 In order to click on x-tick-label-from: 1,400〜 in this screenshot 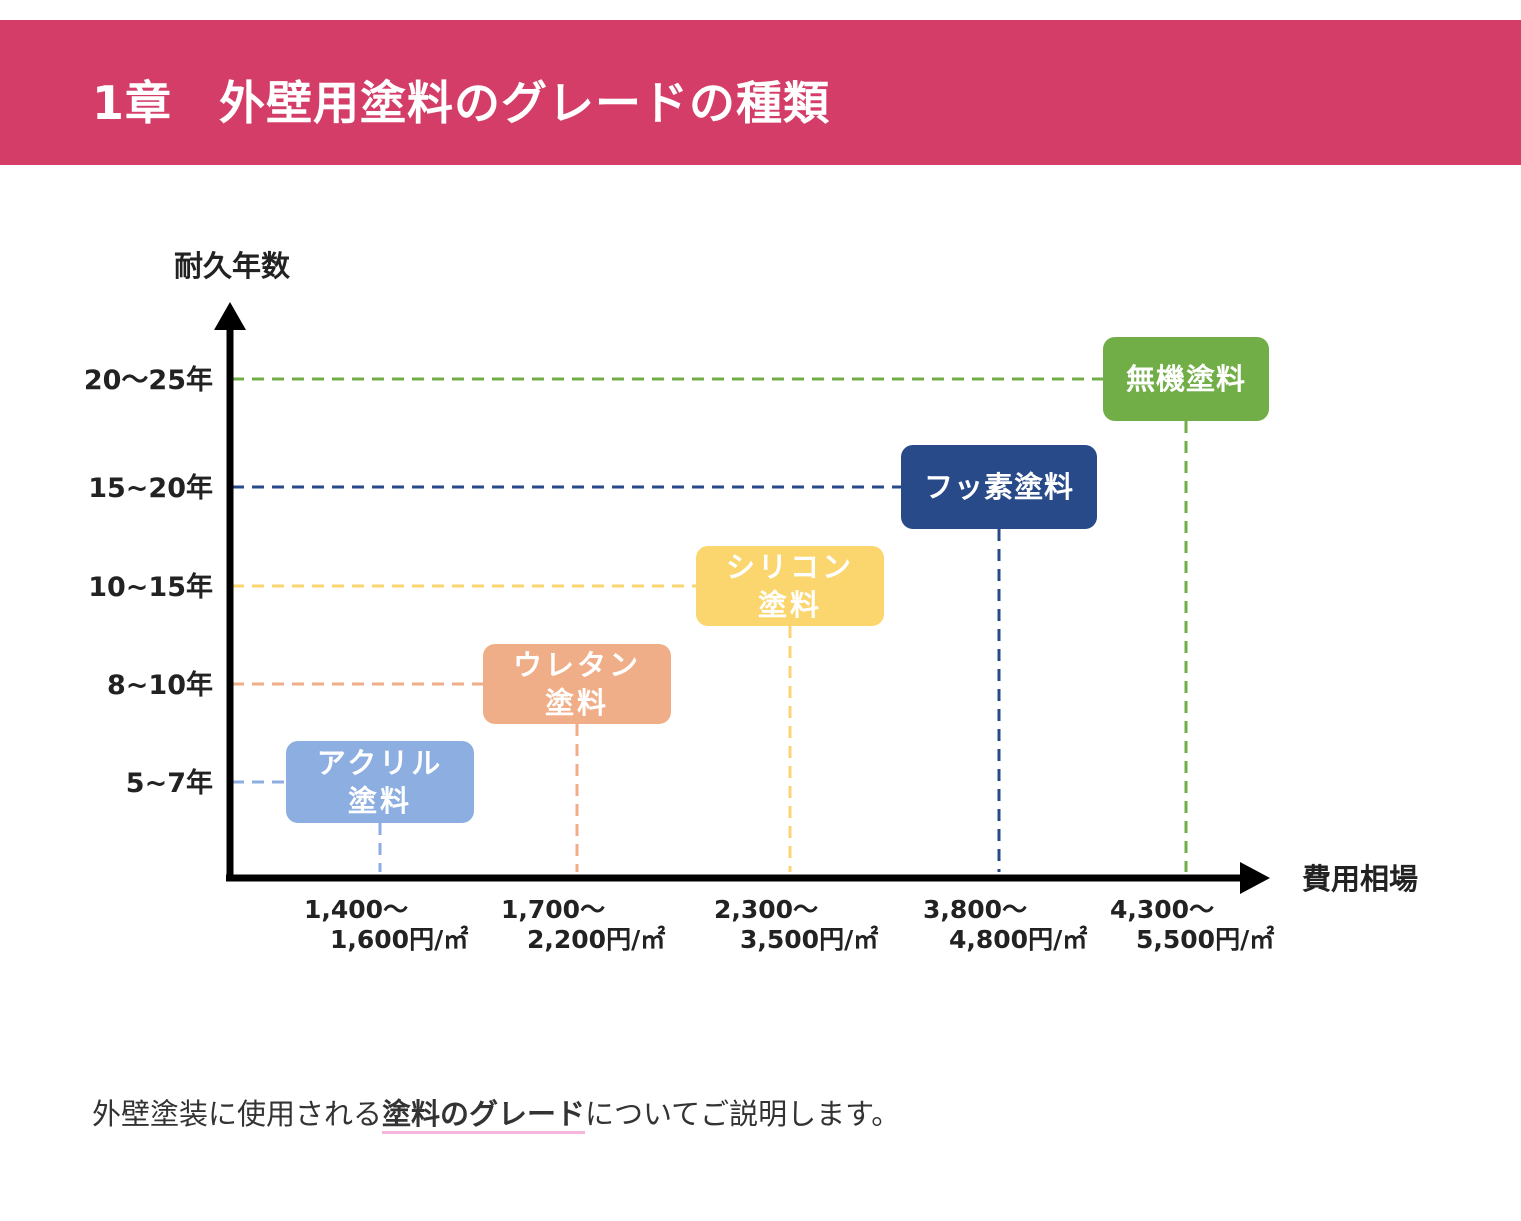, I will do `click(356, 909)`.